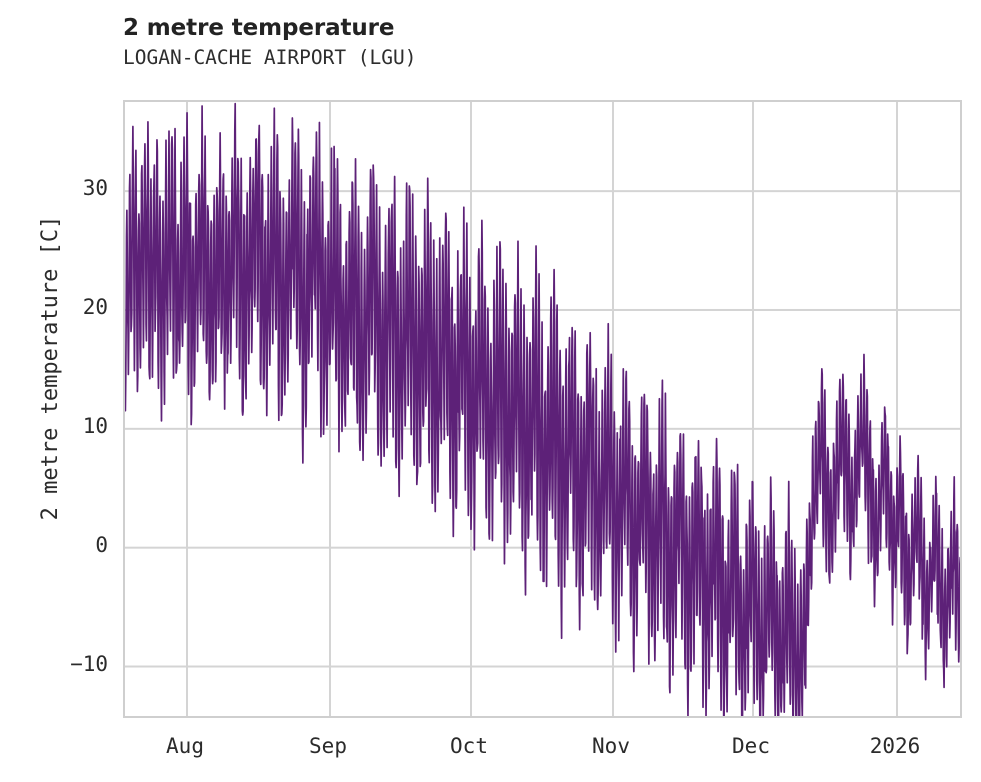 Image resolution: width=981 pixels, height=782 pixels. I want to click on x-tick-label: Nov, so click(611, 746).